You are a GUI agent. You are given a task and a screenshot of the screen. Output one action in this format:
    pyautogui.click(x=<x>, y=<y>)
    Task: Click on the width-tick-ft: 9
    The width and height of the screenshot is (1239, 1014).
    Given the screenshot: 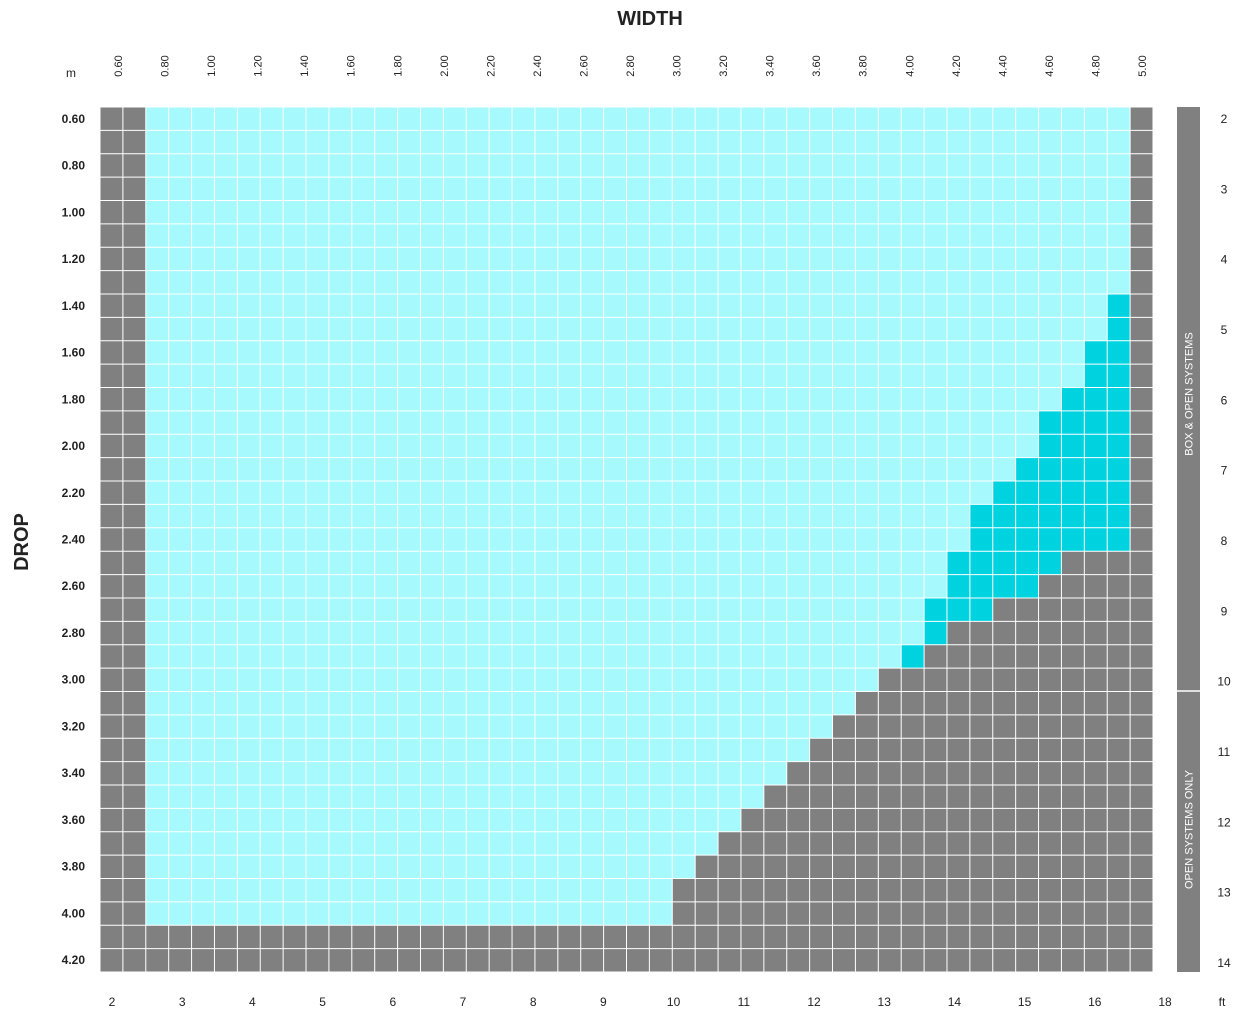 What is the action you would take?
    pyautogui.click(x=603, y=1002)
    